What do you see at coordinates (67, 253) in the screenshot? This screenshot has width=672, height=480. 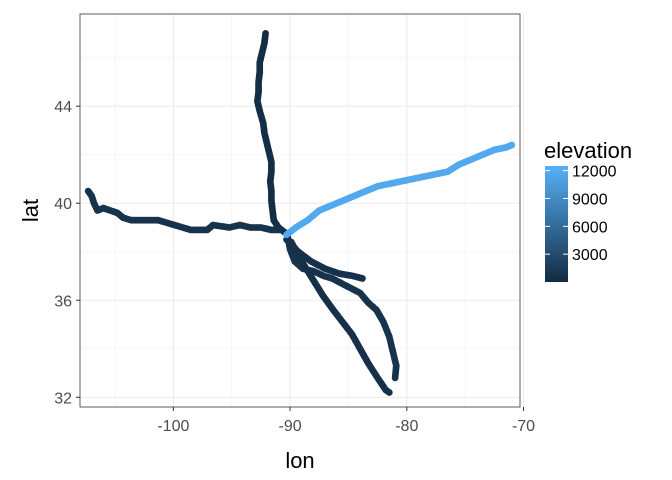 I see `y-axis: 32 36 40 44` at bounding box center [67, 253].